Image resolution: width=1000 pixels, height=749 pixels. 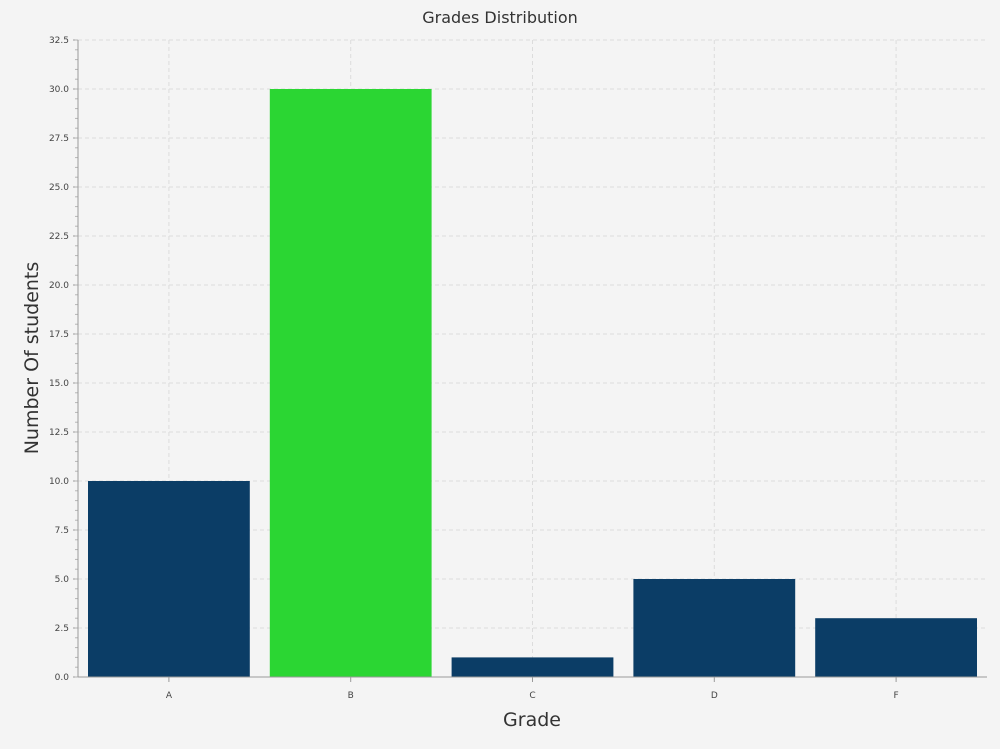 I want to click on y-tick-label: 17.5, so click(x=59, y=335).